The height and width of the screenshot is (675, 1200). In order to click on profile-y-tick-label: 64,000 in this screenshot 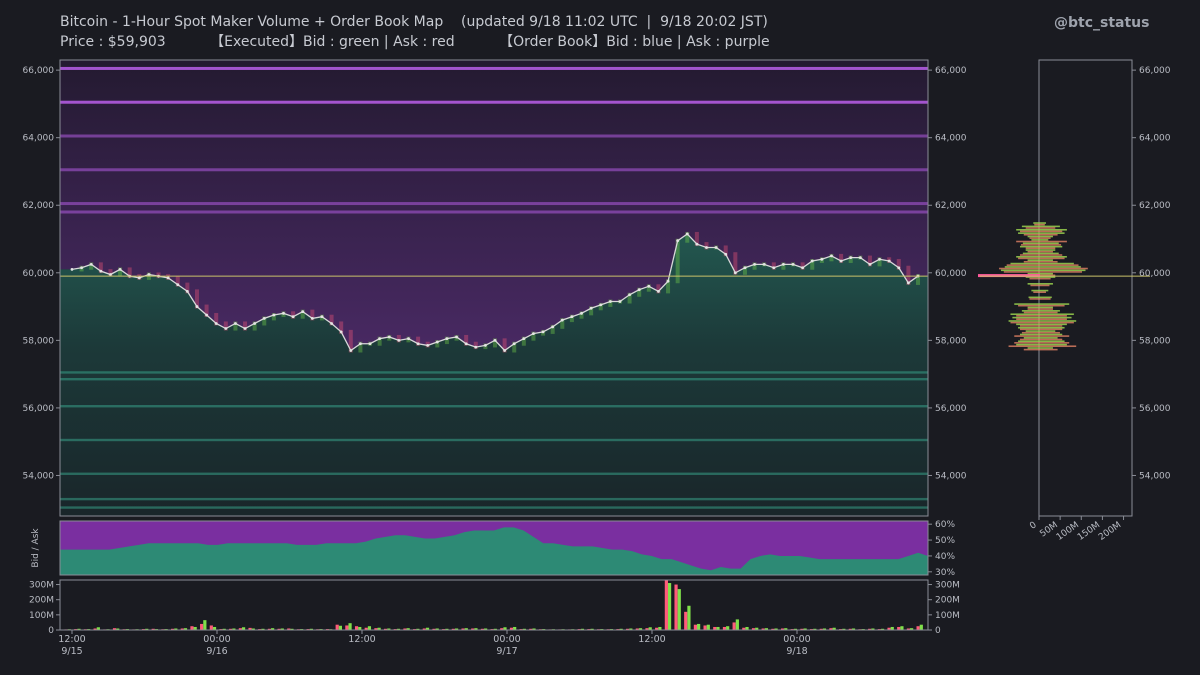, I will do `click(1155, 139)`.